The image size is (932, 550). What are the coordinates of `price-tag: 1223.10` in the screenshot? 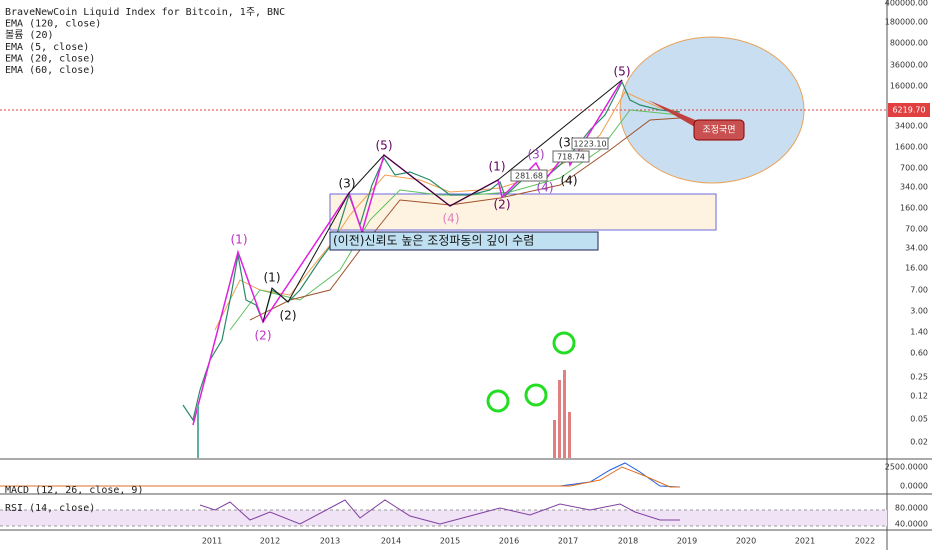 It's located at (589, 144).